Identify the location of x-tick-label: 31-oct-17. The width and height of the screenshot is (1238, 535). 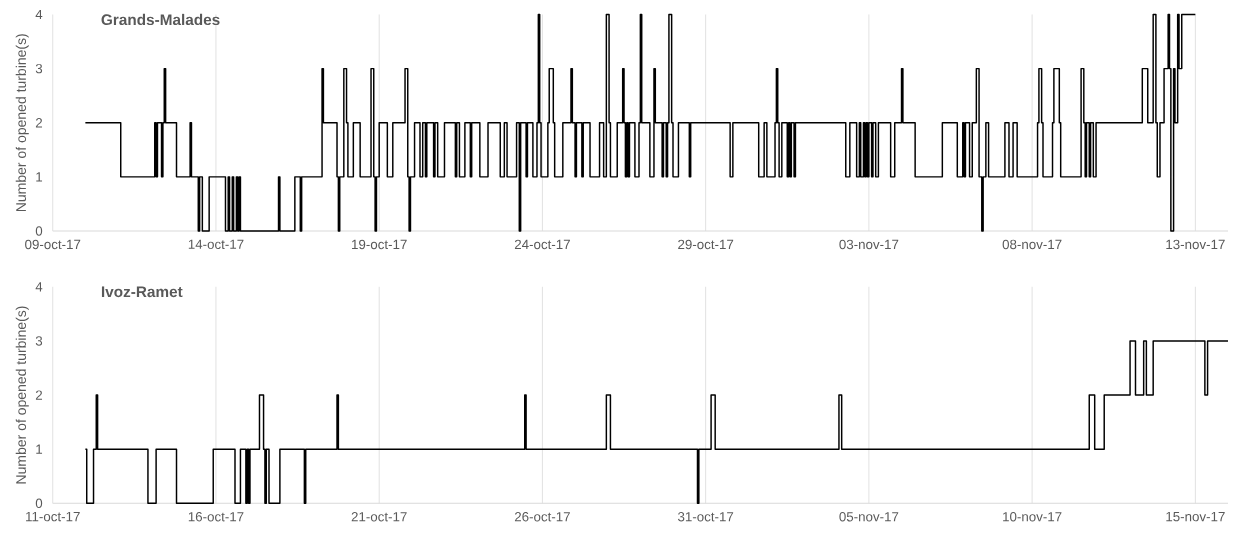
(705, 517).